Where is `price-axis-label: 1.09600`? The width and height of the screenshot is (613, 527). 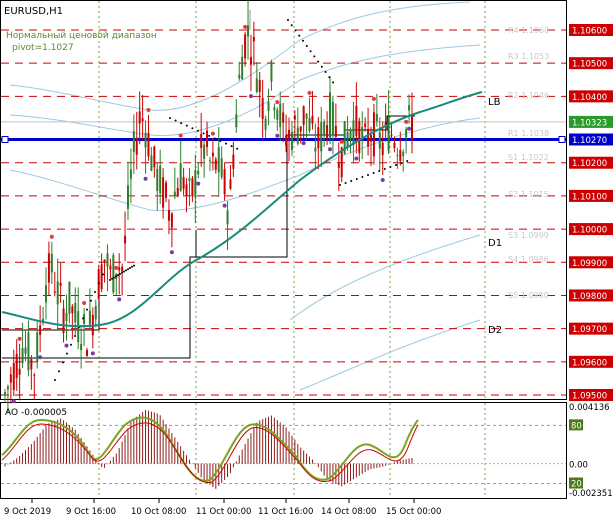 price-axis-label: 1.09600 is located at coordinates (589, 363).